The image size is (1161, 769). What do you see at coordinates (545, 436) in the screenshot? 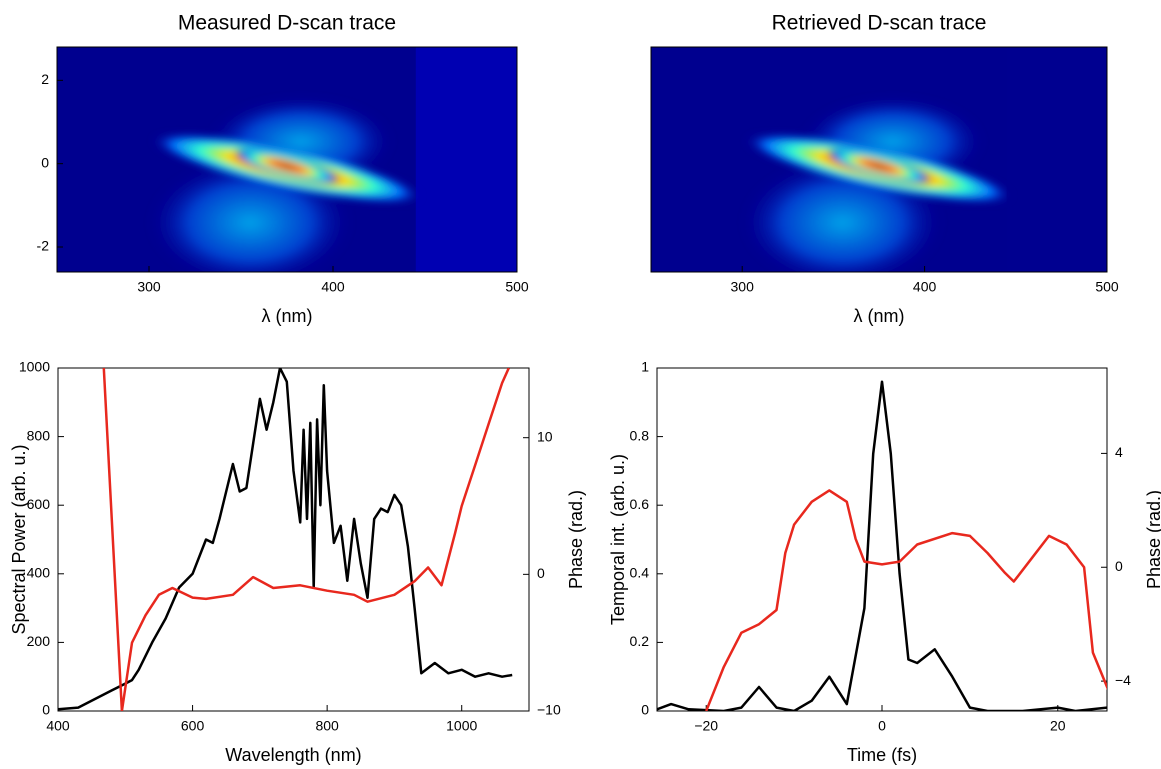
I see `y2-tick-label: 10` at bounding box center [545, 436].